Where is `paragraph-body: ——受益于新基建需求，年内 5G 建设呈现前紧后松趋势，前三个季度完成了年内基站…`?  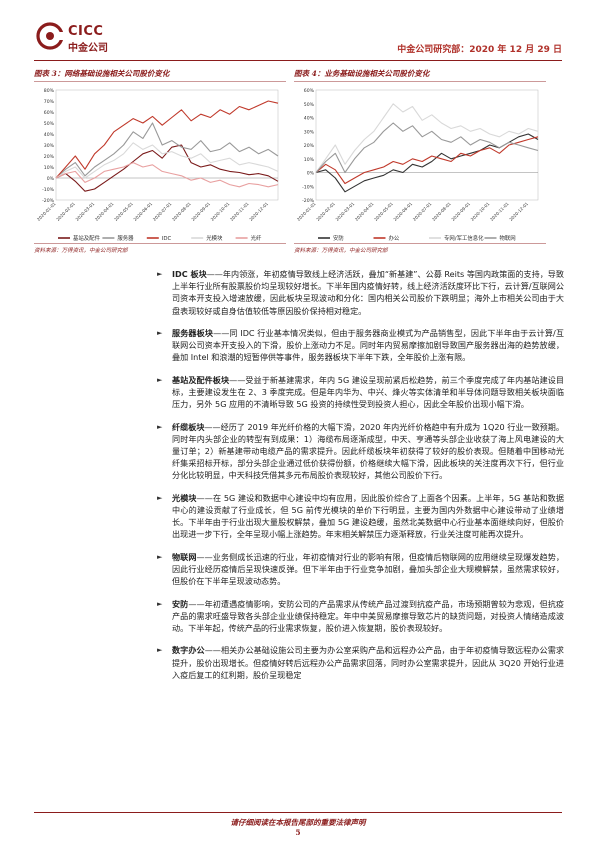 paragraph-body: ——受益于新基建需求，年内 5G 建设呈现前紧后松趋势，前三个季度完成了年内基站… is located at coordinates (368, 392).